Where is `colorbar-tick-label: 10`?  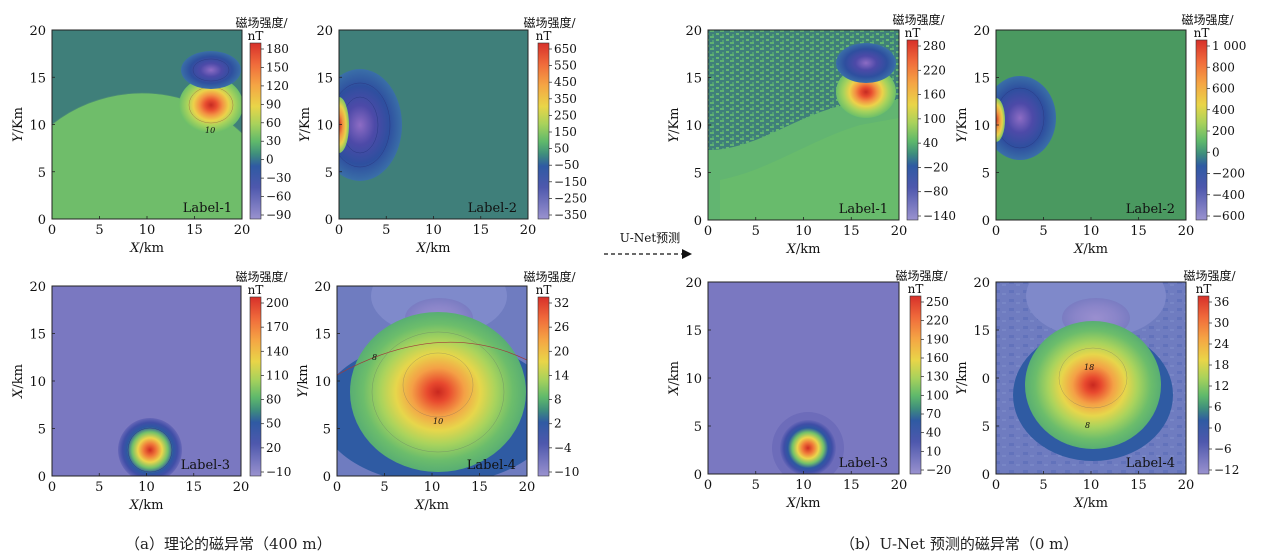 colorbar-tick-label: 10 is located at coordinates (933, 451).